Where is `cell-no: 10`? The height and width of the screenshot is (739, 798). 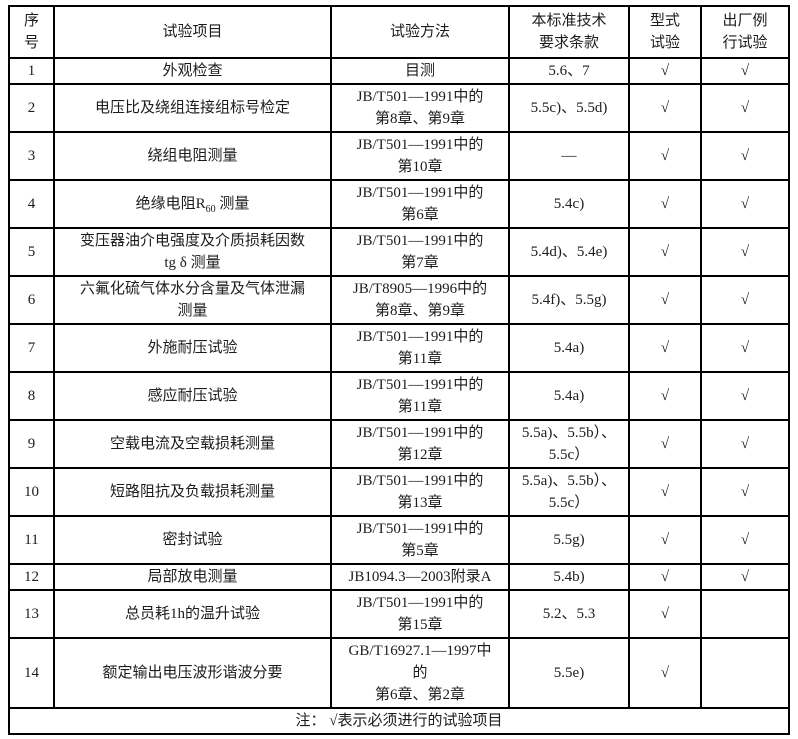 cell-no: 10 is located at coordinates (31, 492).